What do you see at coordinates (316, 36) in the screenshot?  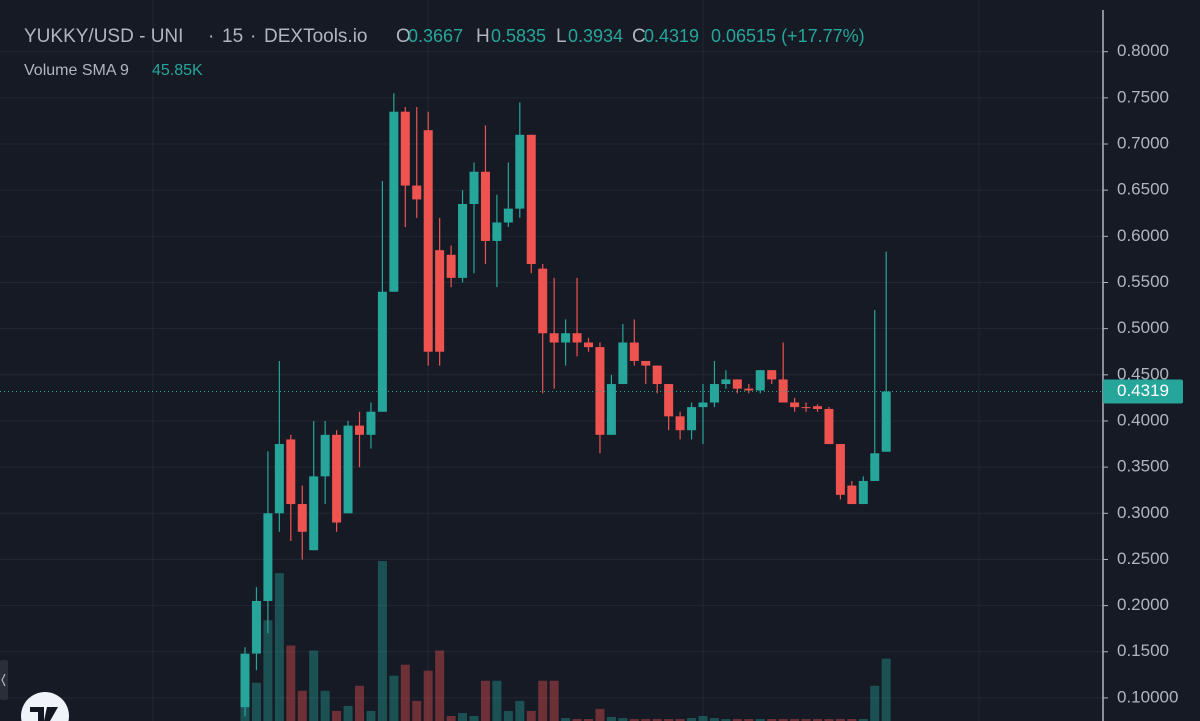 I see `source: DEXTools.io` at bounding box center [316, 36].